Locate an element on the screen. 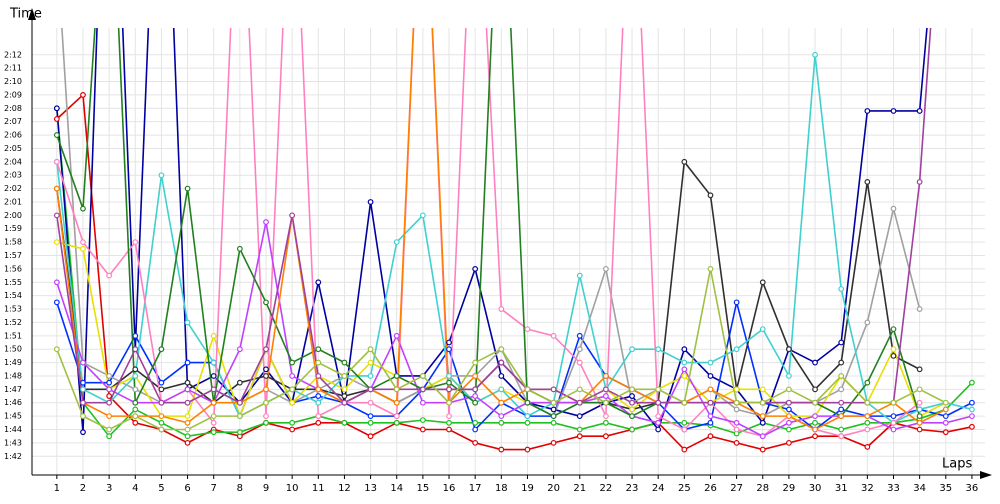  x-tick-label: 10 is located at coordinates (292, 488).